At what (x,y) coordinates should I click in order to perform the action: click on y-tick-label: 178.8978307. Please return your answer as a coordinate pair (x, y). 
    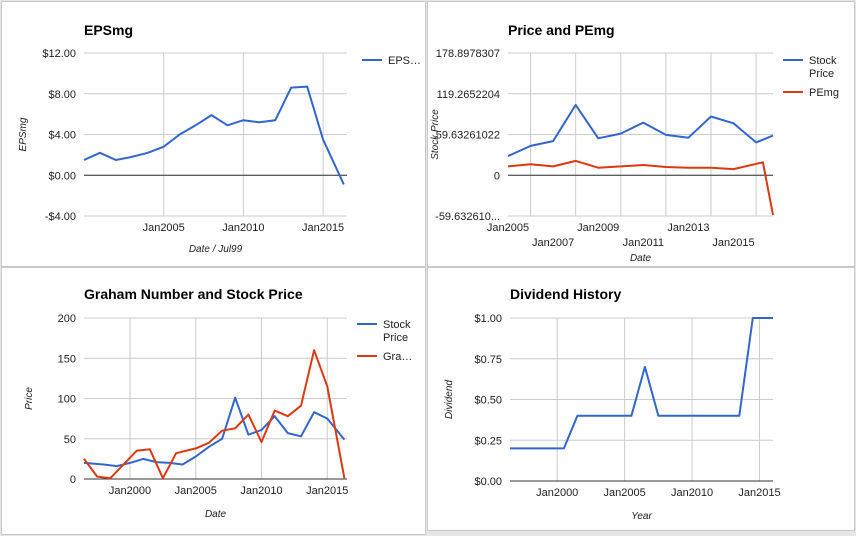
    Looking at the image, I should click on (468, 54).